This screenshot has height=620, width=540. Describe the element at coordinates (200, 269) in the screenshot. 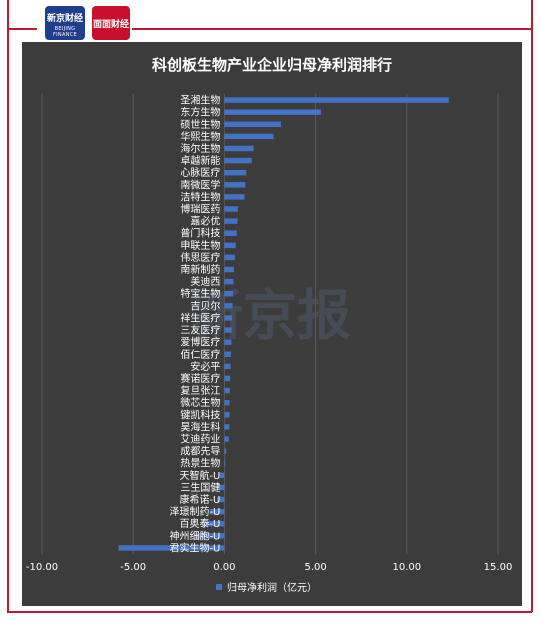

I see `category-label: 南新制药` at that location.